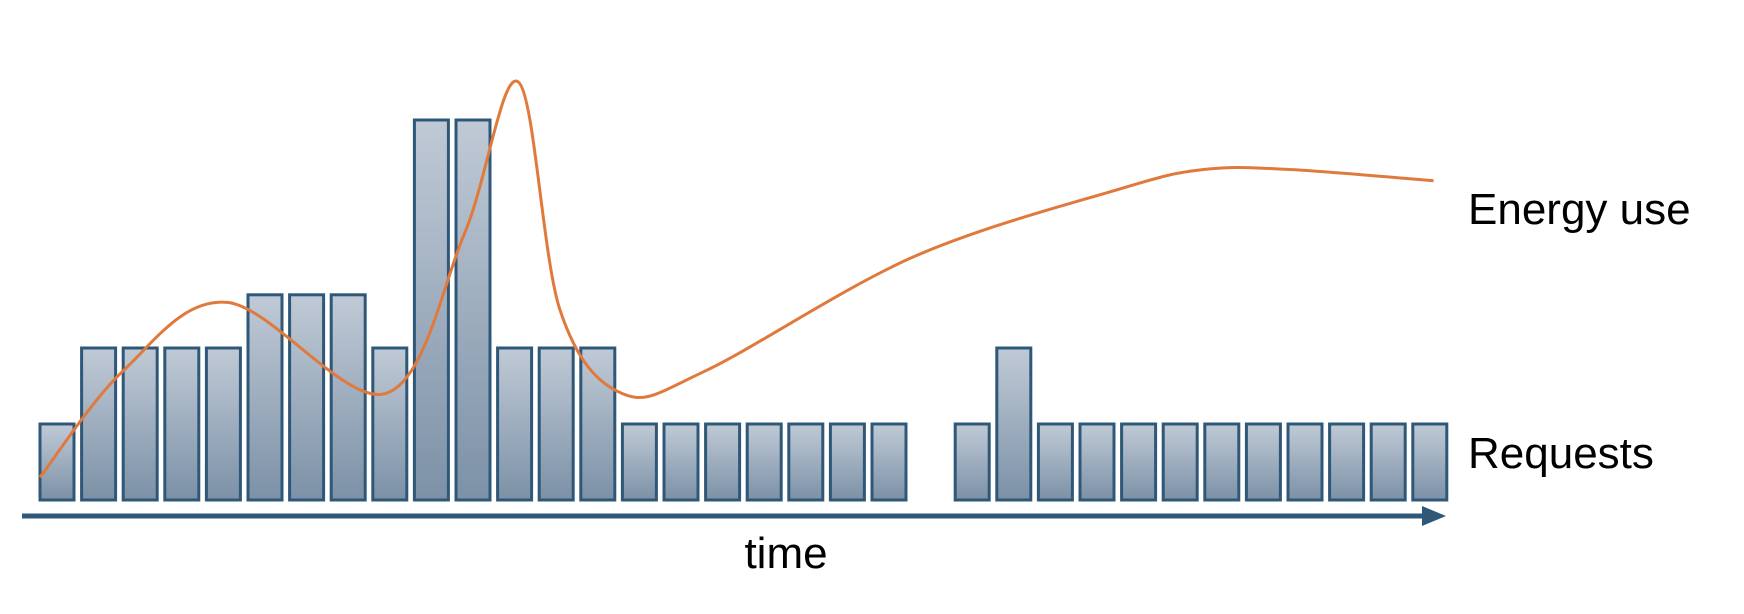  I want to click on x-axis-label: time, so click(785, 553).